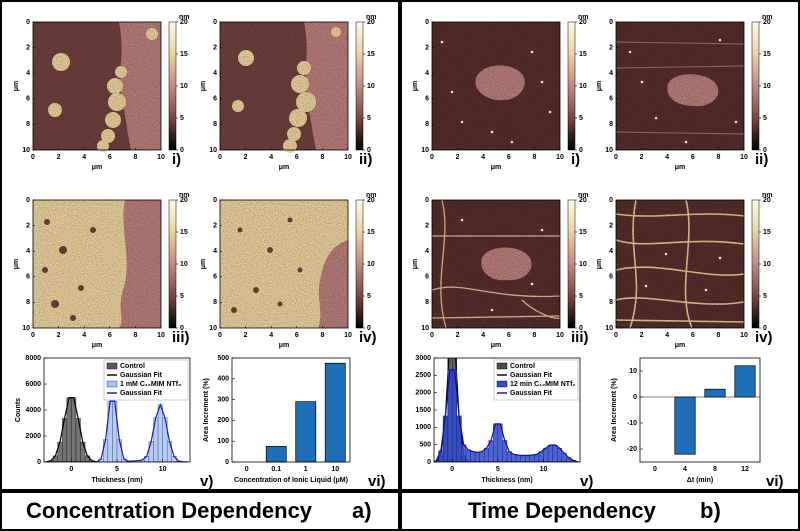  What do you see at coordinates (291, 410) in the screenshot?
I see `plot-frame` at bounding box center [291, 410].